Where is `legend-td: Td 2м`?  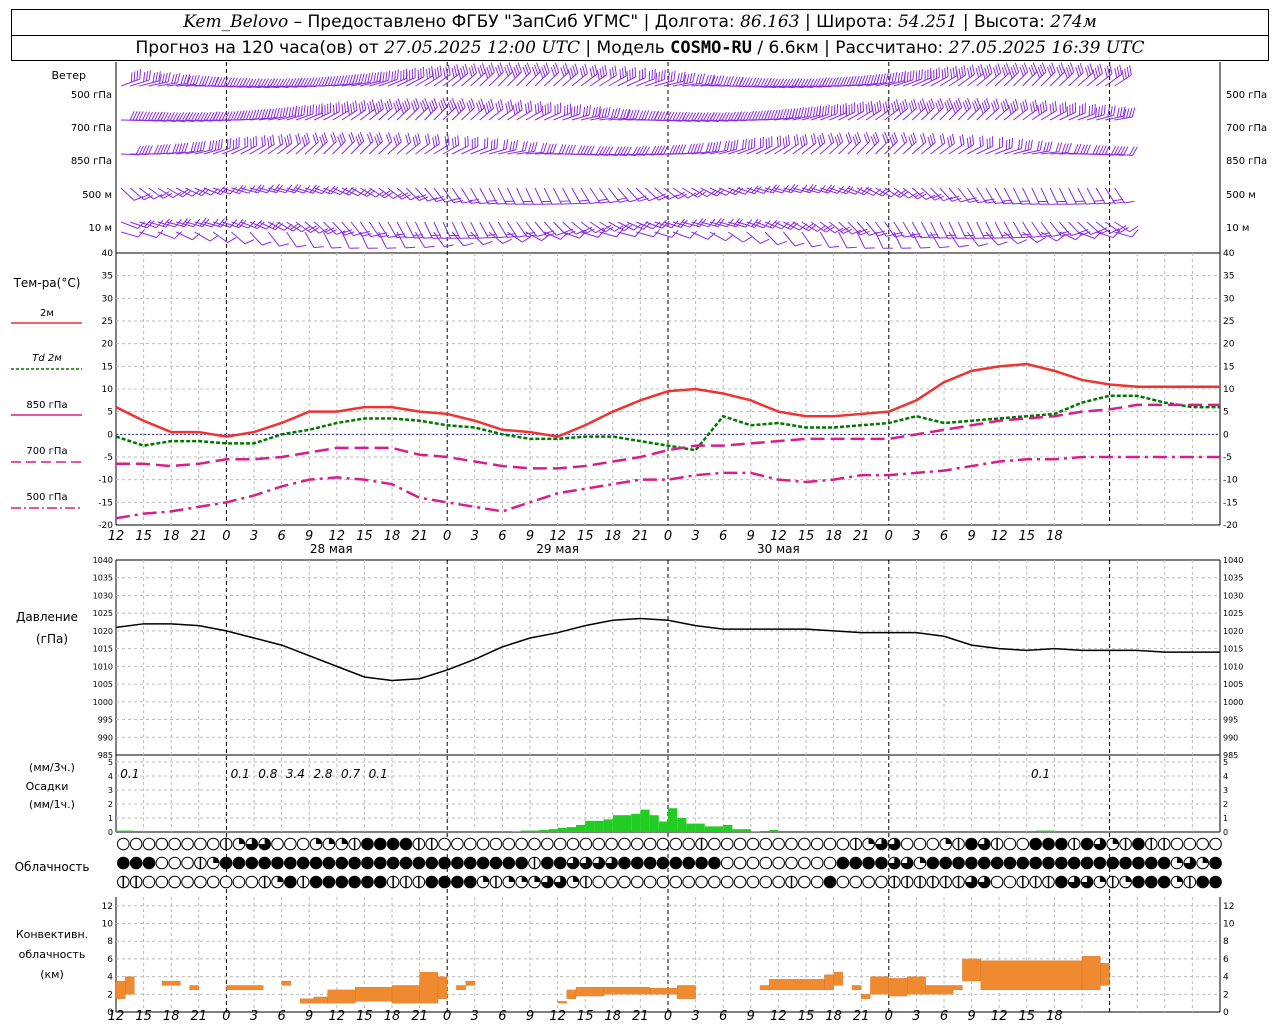
legend-td: Td 2м is located at coordinates (47, 358).